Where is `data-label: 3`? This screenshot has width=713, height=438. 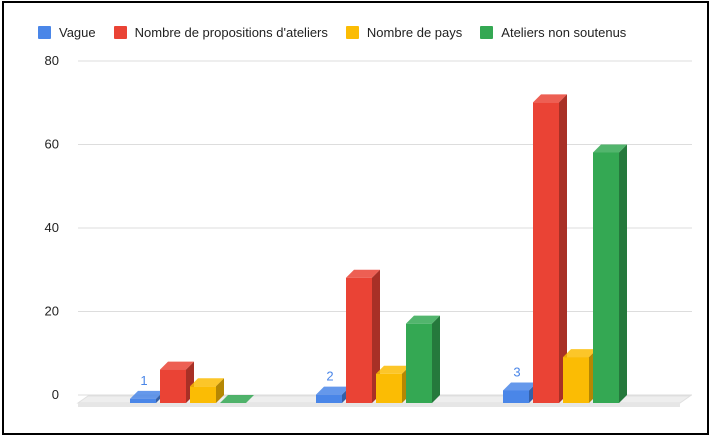
data-label: 3 is located at coordinates (516, 371).